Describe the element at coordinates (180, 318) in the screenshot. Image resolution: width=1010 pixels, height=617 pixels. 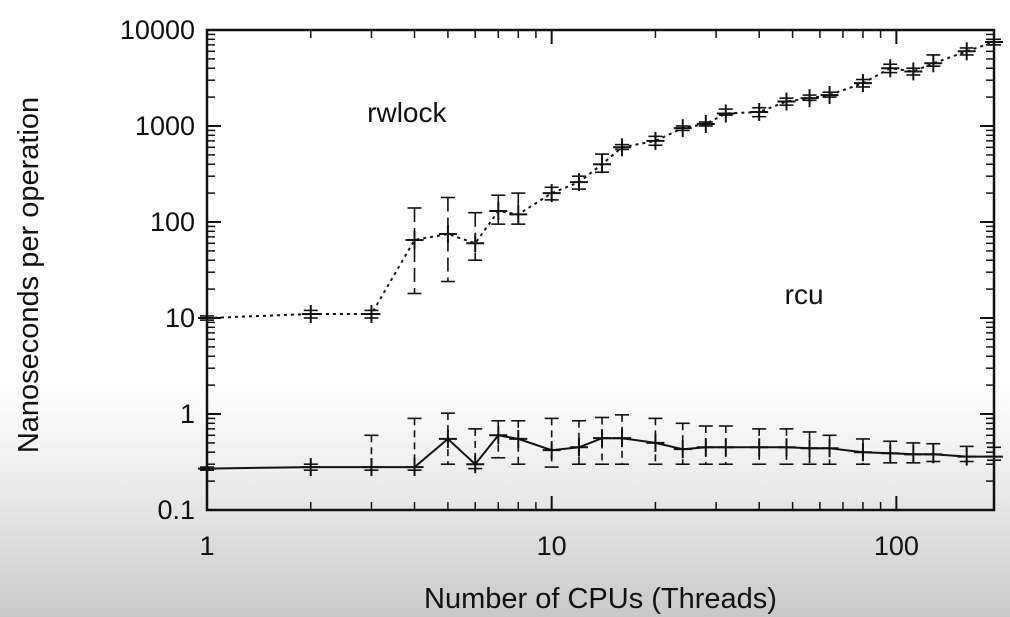
I see `y-tick-label: 10` at that location.